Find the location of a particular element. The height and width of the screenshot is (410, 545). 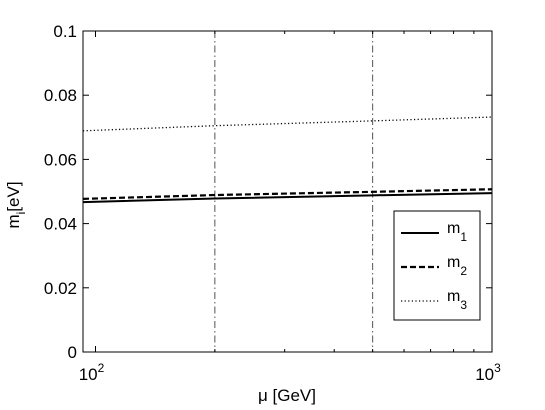

series-line-m1 is located at coordinates (287, 198).